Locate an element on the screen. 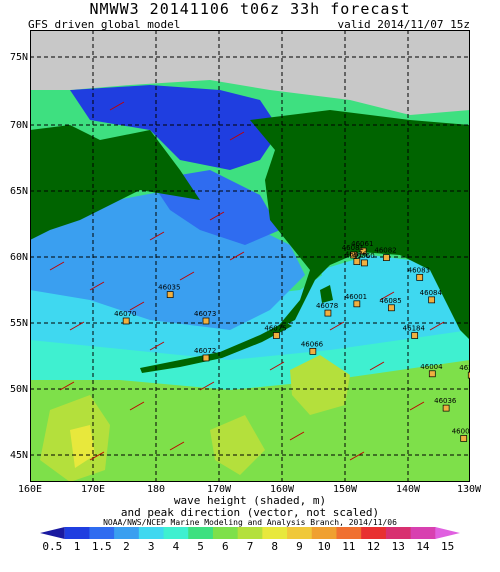 This screenshot has width=500, height=572. land-siberia is located at coordinates (115, 182).